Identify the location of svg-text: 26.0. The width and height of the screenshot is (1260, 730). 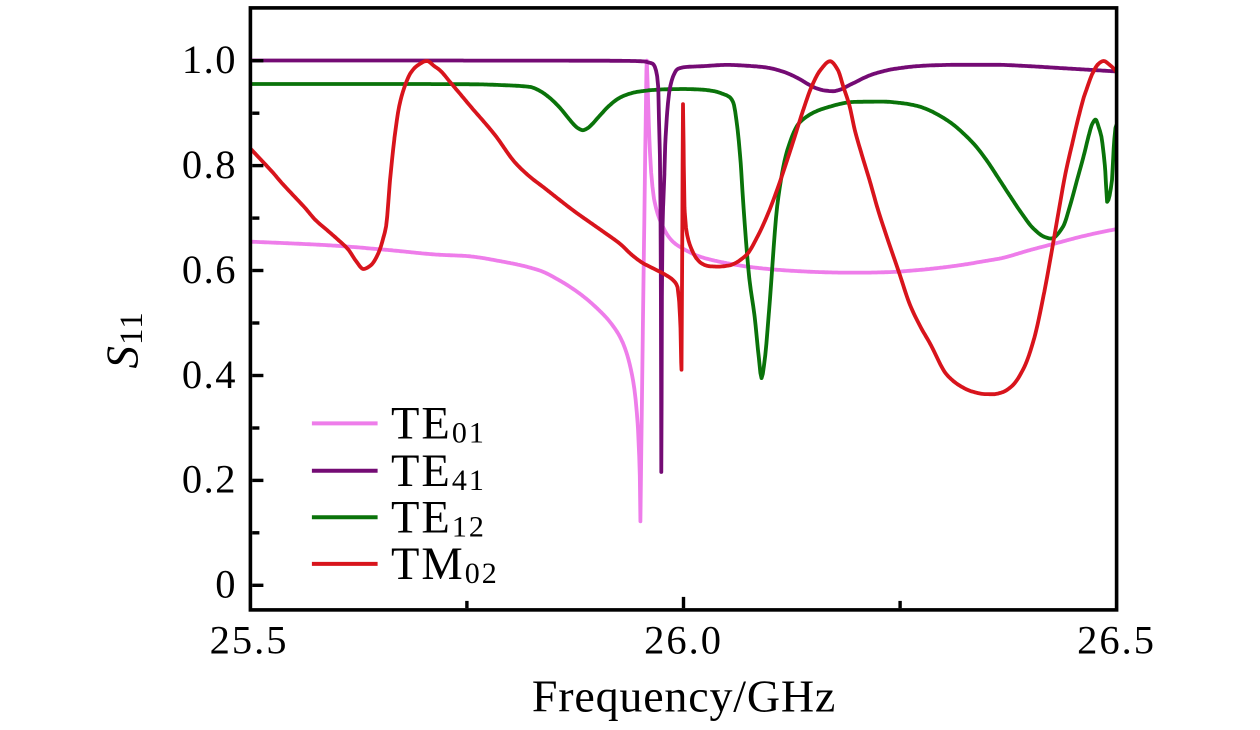
(683, 639).